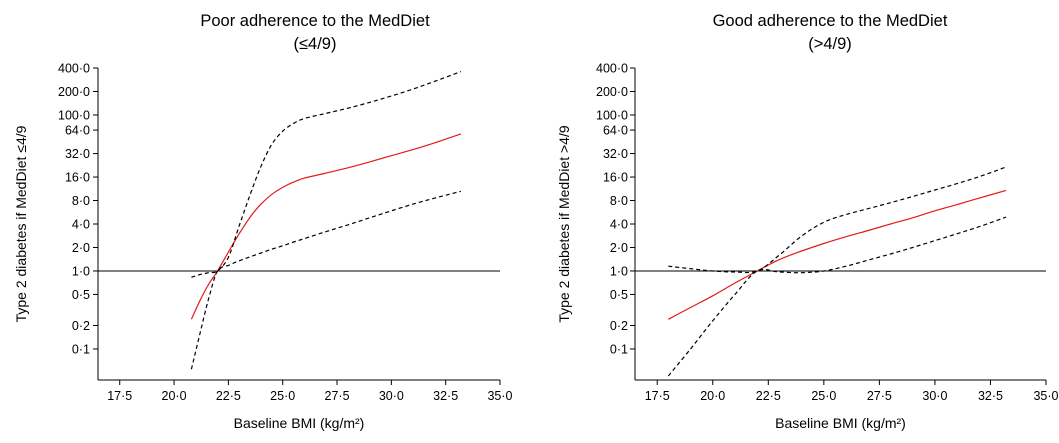 Image resolution: width=1059 pixels, height=443 pixels. Describe the element at coordinates (564, 223) in the screenshot. I see `y-axis-label: Type 2 diabetes if MedDiet >4/9` at that location.